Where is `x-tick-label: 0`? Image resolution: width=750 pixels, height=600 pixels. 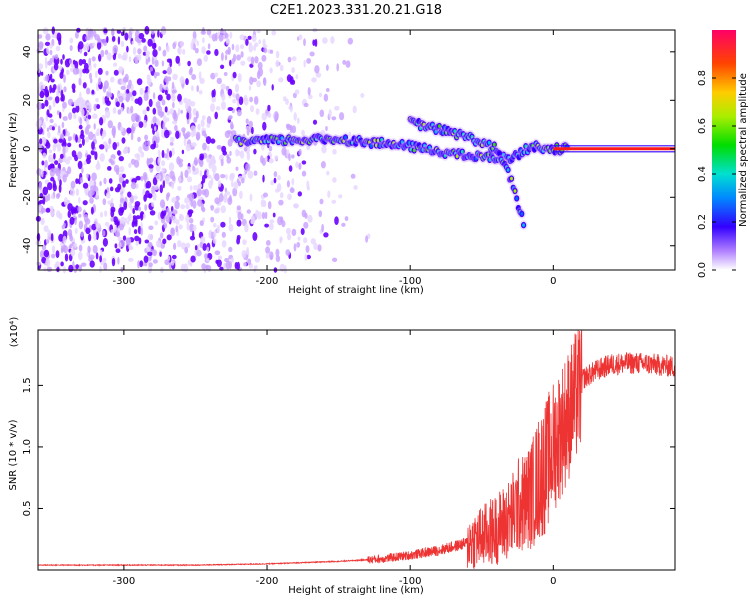
x-tick-label: 0 is located at coordinates (553, 281).